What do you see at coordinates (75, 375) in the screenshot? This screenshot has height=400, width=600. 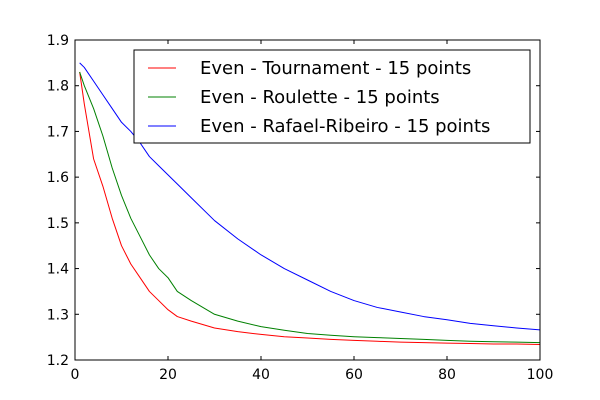 I see `x-tick-label: 0` at bounding box center [75, 375].